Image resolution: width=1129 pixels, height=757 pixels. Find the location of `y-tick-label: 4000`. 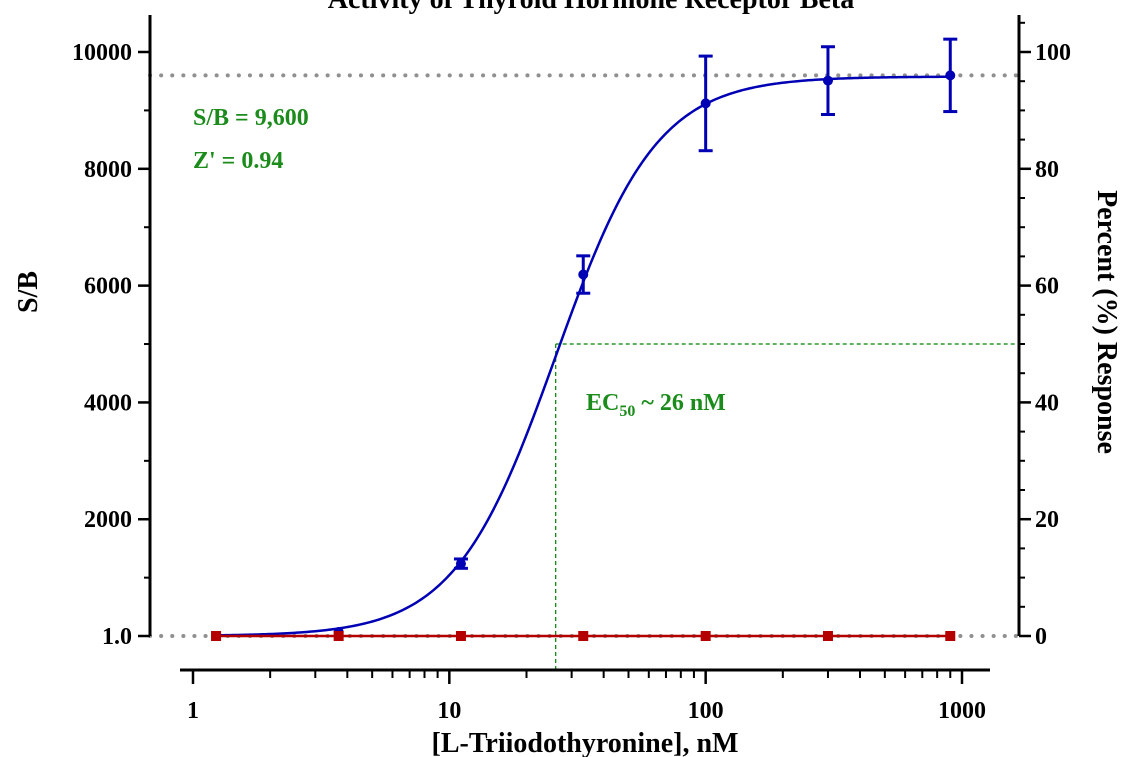

y-tick-label: 4000 is located at coordinates (108, 403).